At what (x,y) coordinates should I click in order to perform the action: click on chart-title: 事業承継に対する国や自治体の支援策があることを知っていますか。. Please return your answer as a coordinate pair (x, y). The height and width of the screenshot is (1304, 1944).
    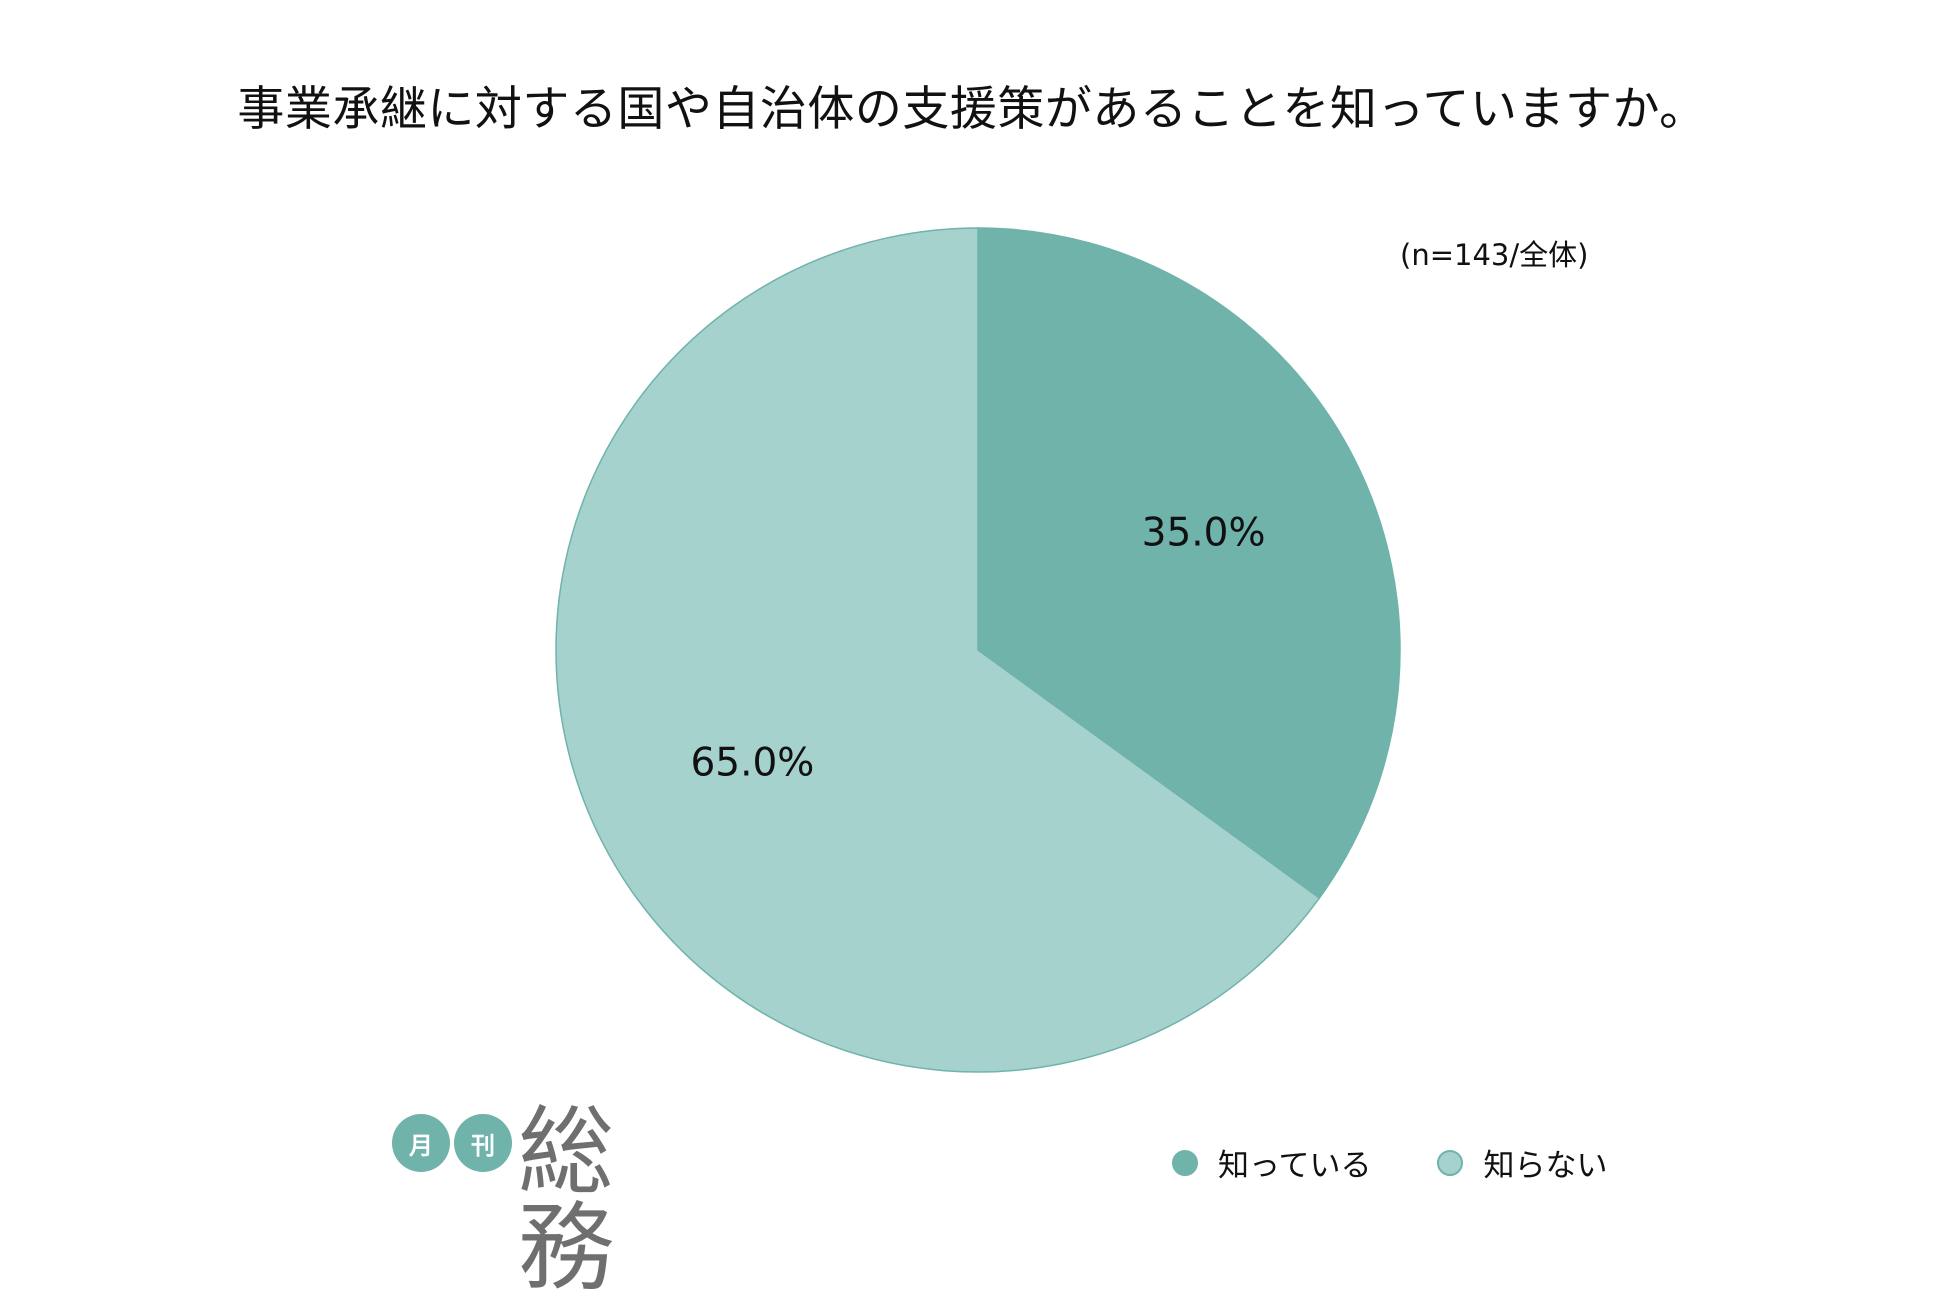
    Looking at the image, I should click on (972, 109).